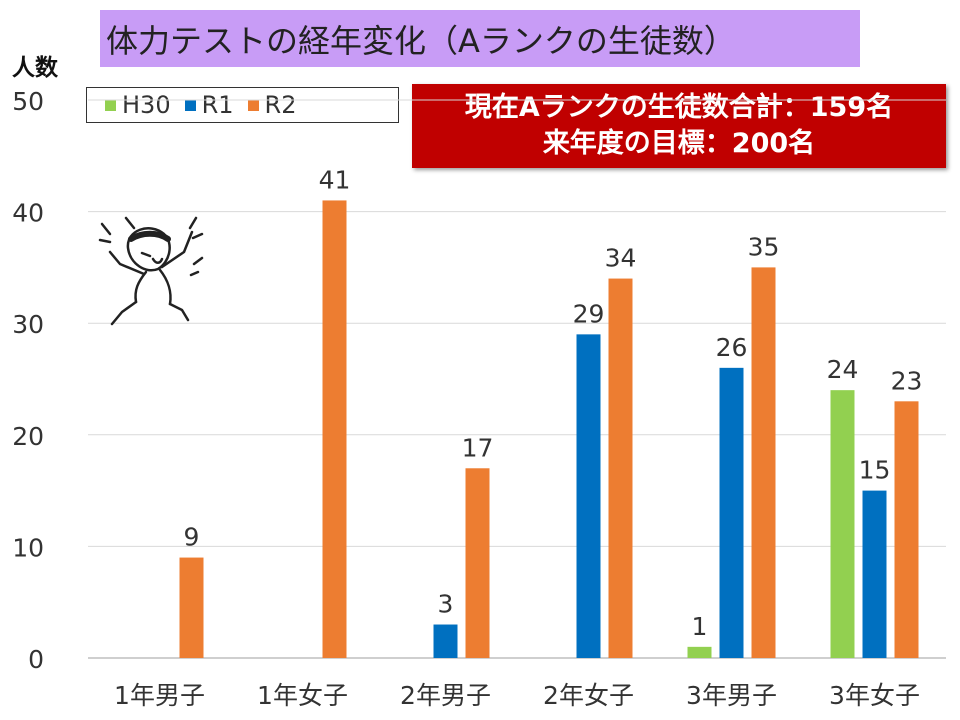 The width and height of the screenshot is (960, 720). What do you see at coordinates (192, 537) in the screenshot?
I see `data-label: 9` at bounding box center [192, 537].